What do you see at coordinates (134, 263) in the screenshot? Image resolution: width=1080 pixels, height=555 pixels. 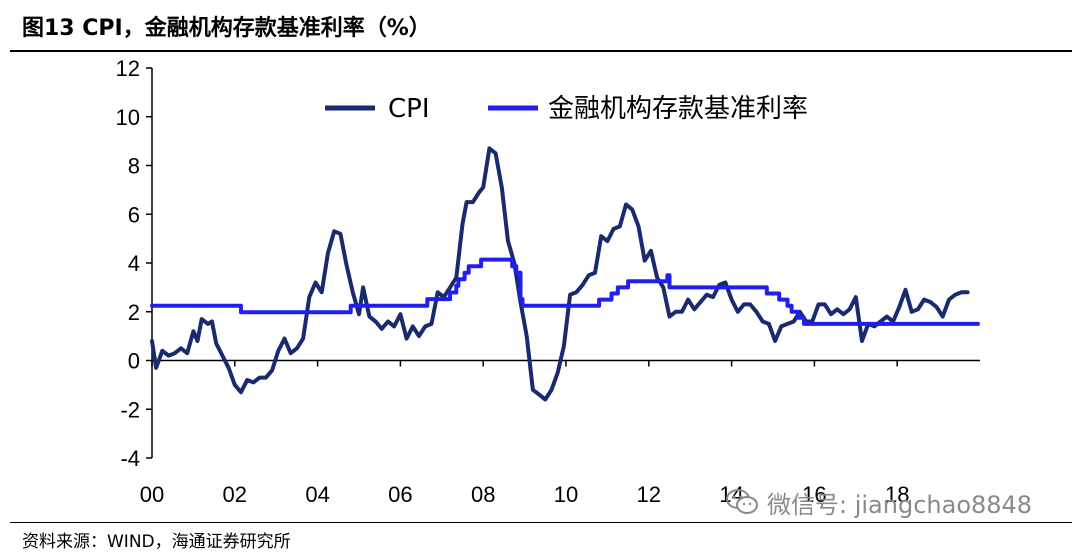 I see `y-tick-label: 4` at bounding box center [134, 263].